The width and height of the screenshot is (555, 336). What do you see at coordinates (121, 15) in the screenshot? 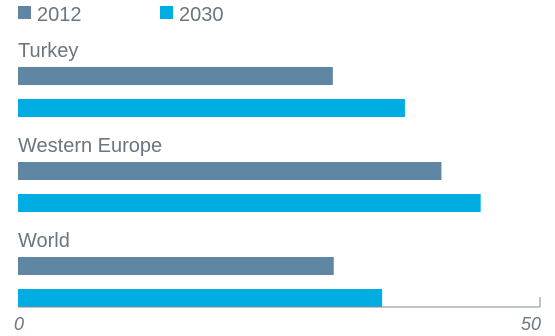
I see `legend: 2012 2030` at bounding box center [121, 15].